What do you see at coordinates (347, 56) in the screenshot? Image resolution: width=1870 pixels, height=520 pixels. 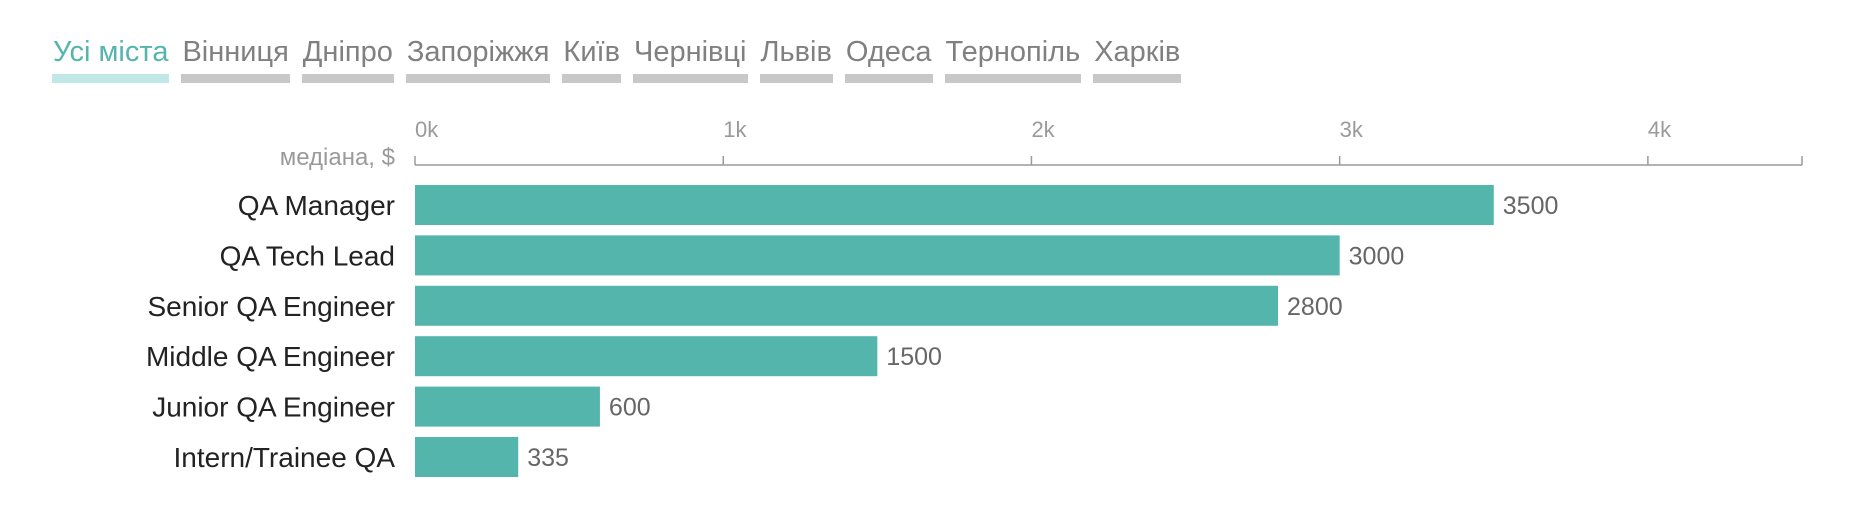 I see `city-tab: Дніпро` at bounding box center [347, 56].